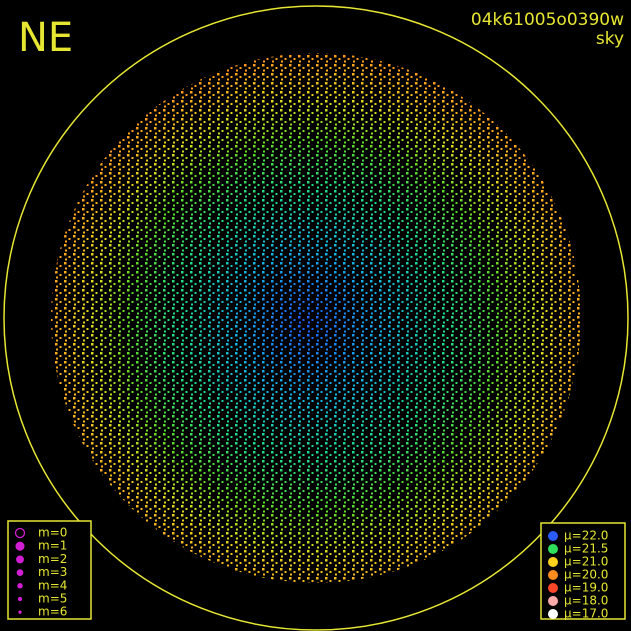 Image resolution: width=631 pixels, height=631 pixels. What do you see at coordinates (586, 549) in the screenshot?
I see `brightness-label: μ=21.5` at bounding box center [586, 549].